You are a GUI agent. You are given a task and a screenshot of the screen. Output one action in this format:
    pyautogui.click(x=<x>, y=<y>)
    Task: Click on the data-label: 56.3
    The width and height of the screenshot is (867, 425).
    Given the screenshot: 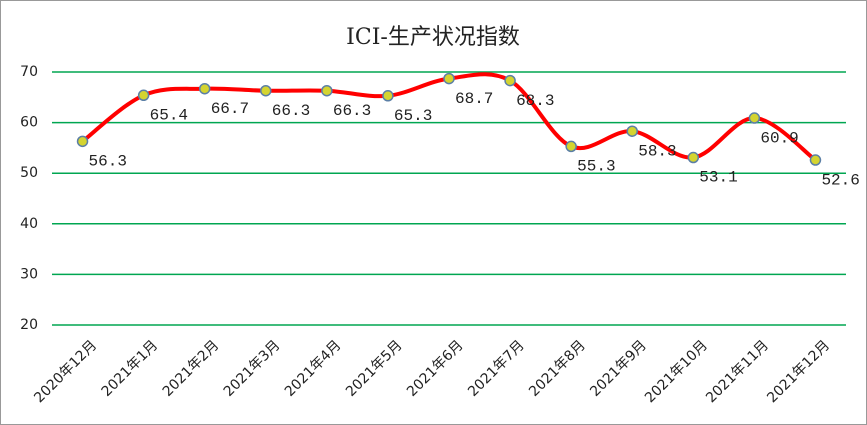 What is the action you would take?
    pyautogui.click(x=108, y=162)
    